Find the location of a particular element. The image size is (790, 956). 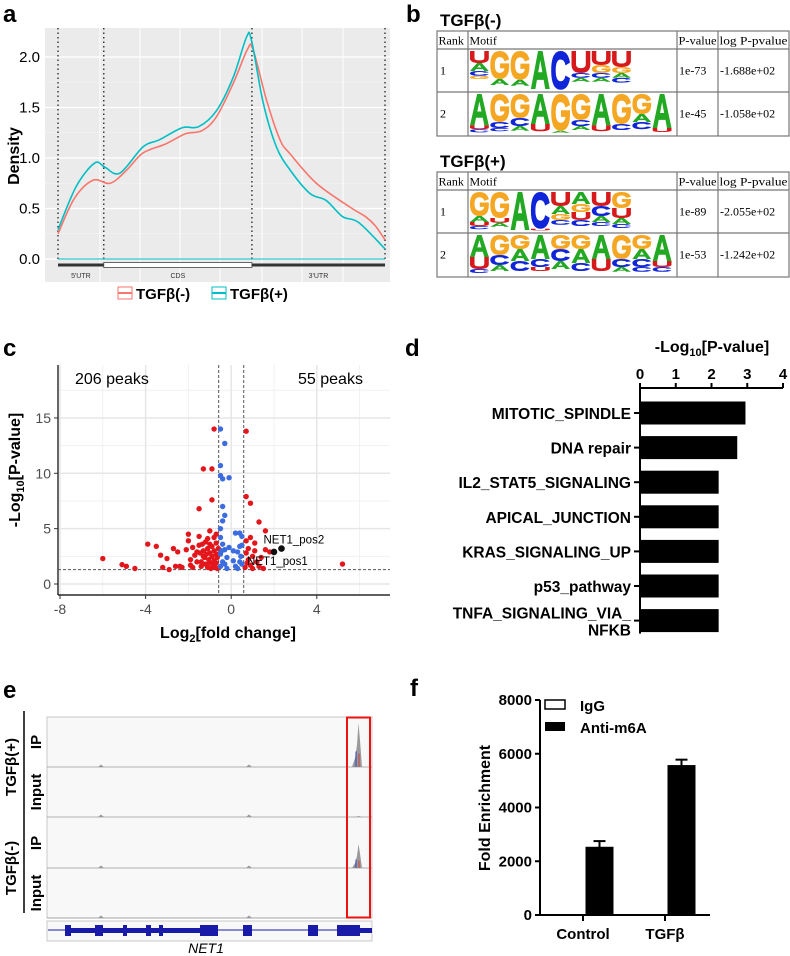

y-axis-label: Density is located at coordinates (14, 156).